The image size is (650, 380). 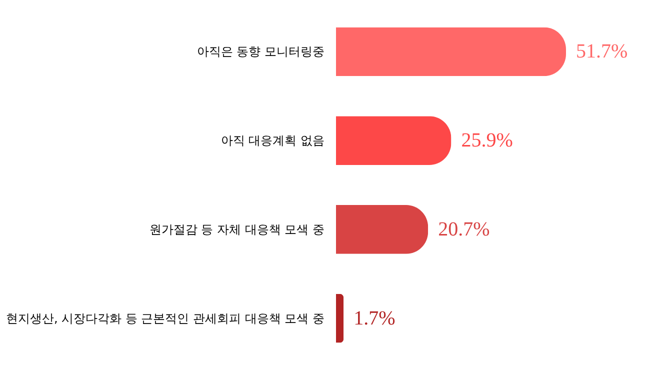 What do you see at coordinates (602, 51) in the screenshot?
I see `data-label: 51.7%` at bounding box center [602, 51].